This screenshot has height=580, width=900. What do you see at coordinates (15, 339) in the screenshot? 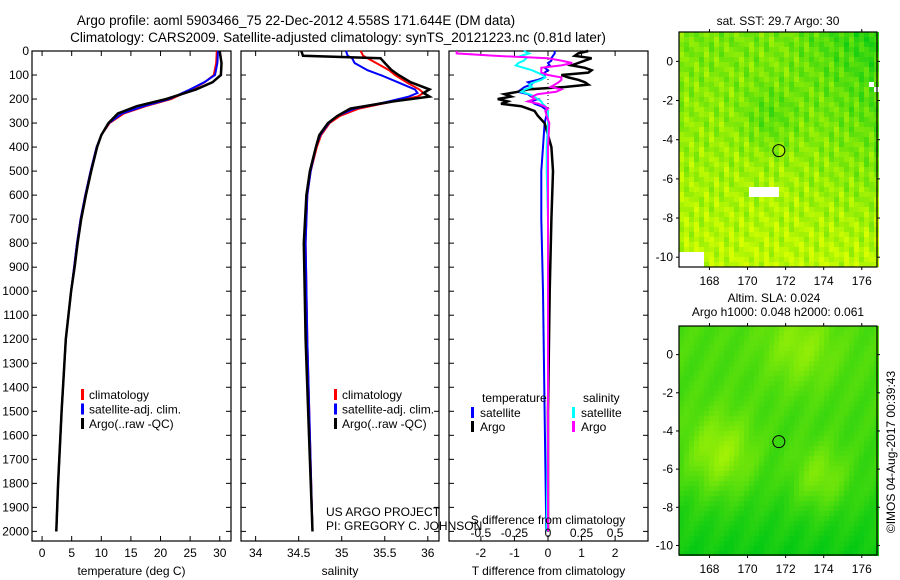
I see `y-tick-label: 1200` at bounding box center [15, 339].